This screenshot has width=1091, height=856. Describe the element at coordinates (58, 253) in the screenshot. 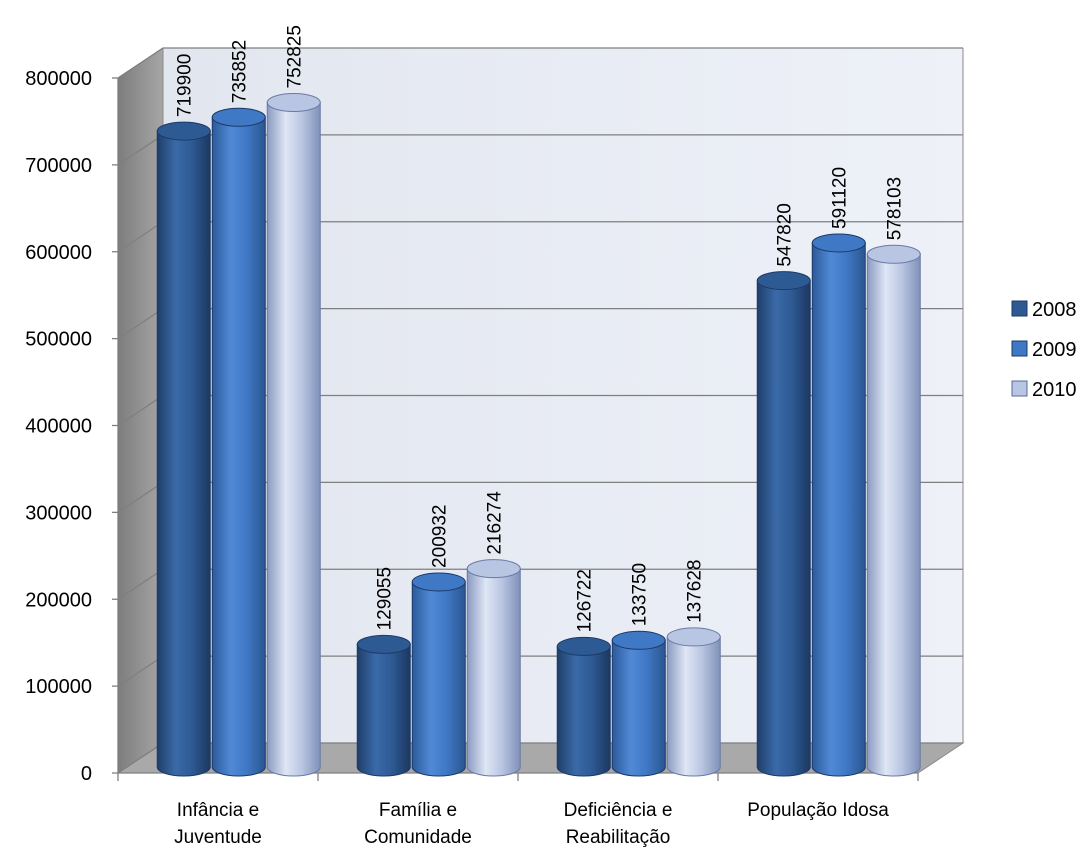

I see `y-tick-label: 600000` at that location.